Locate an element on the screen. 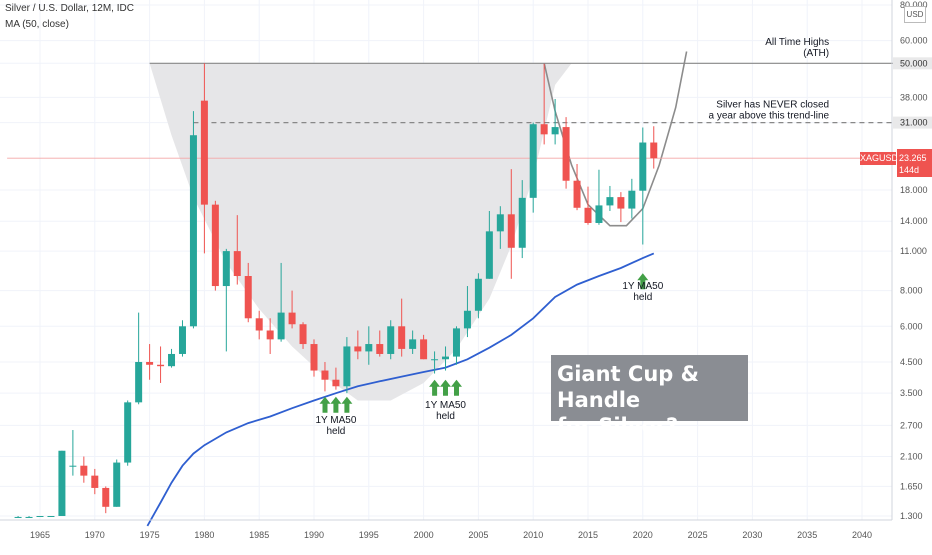  countdown-value: 144d 6h is located at coordinates (909, 176).